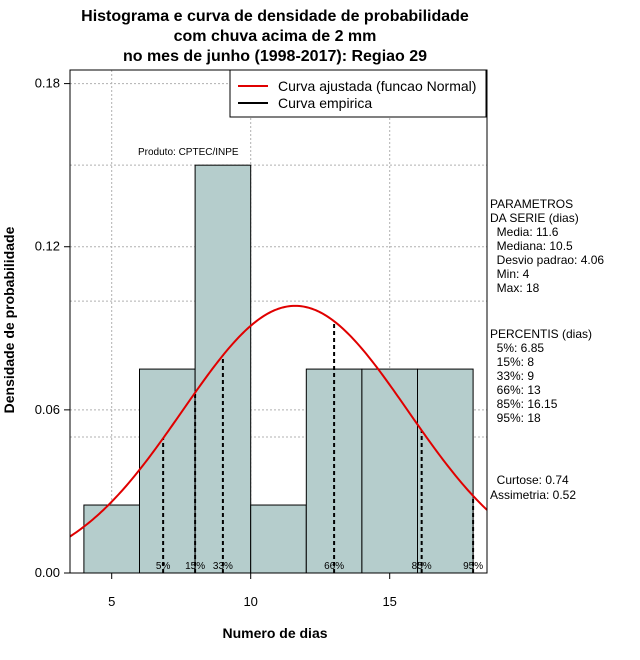  Describe the element at coordinates (547, 260) in the screenshot. I see `stats-group-line-5: Desvio padrao: 4.06` at that location.